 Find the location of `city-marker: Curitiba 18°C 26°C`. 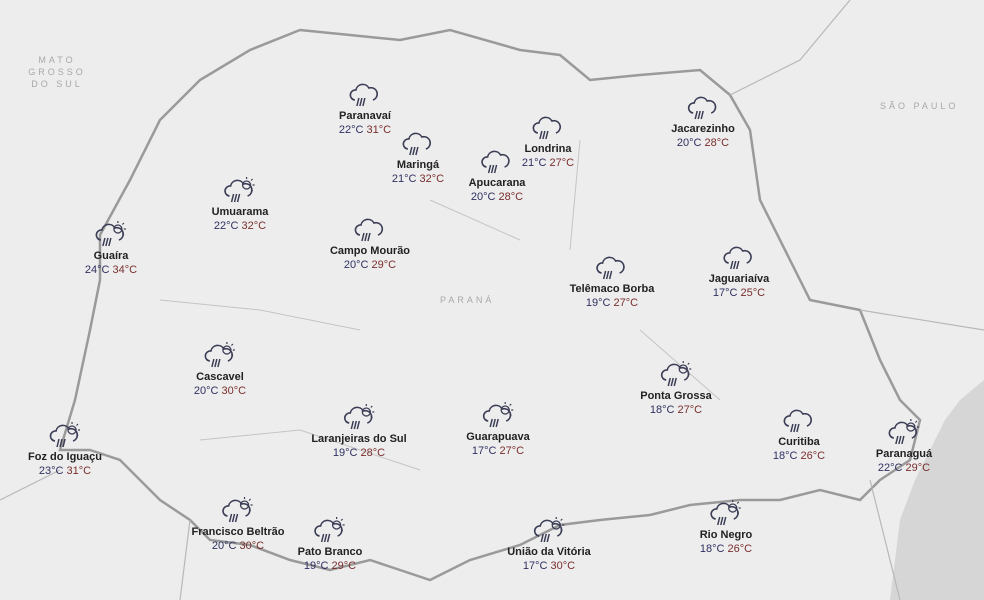

city-marker: Curitiba 18°C 26°C is located at coordinates (799, 434).